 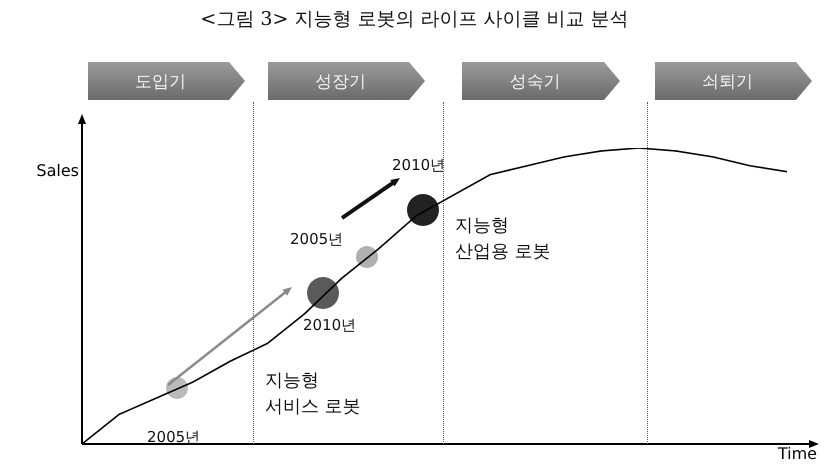 I want to click on text: 성장기, so click(x=346, y=81).